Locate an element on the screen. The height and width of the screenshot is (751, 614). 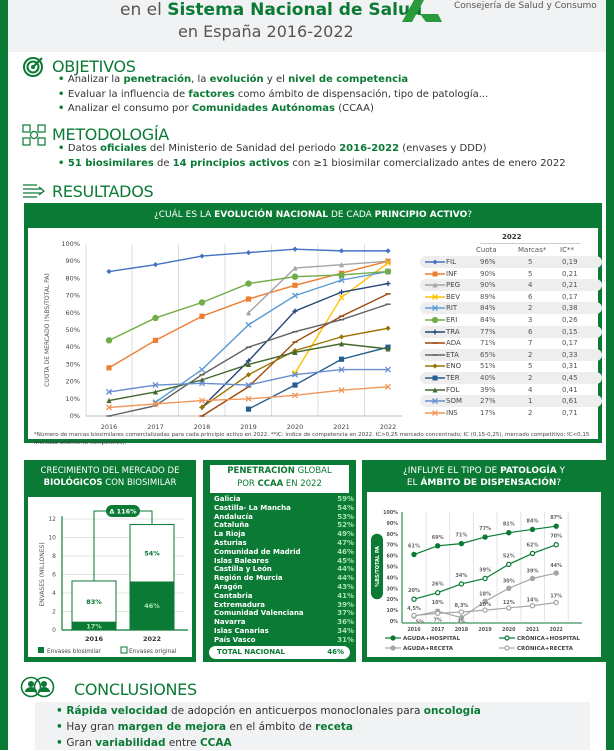
data-label: 87% is located at coordinates (556, 518).